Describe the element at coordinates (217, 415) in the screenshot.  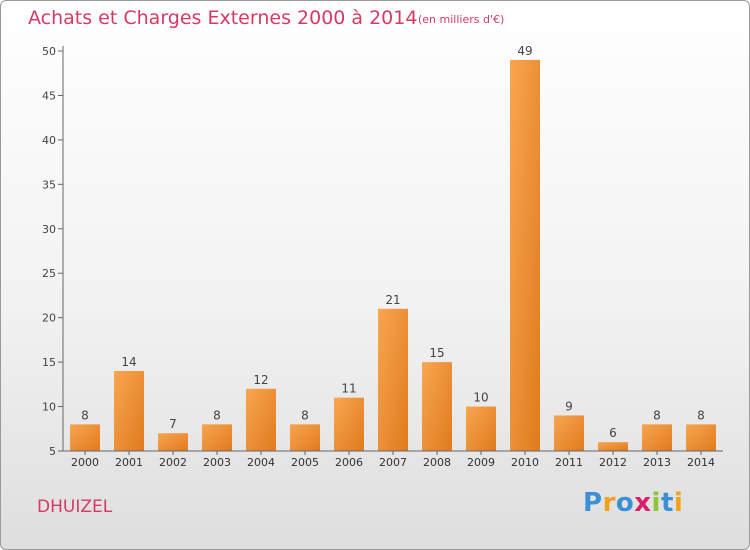
I see `data-label-2003: 8` at that location.